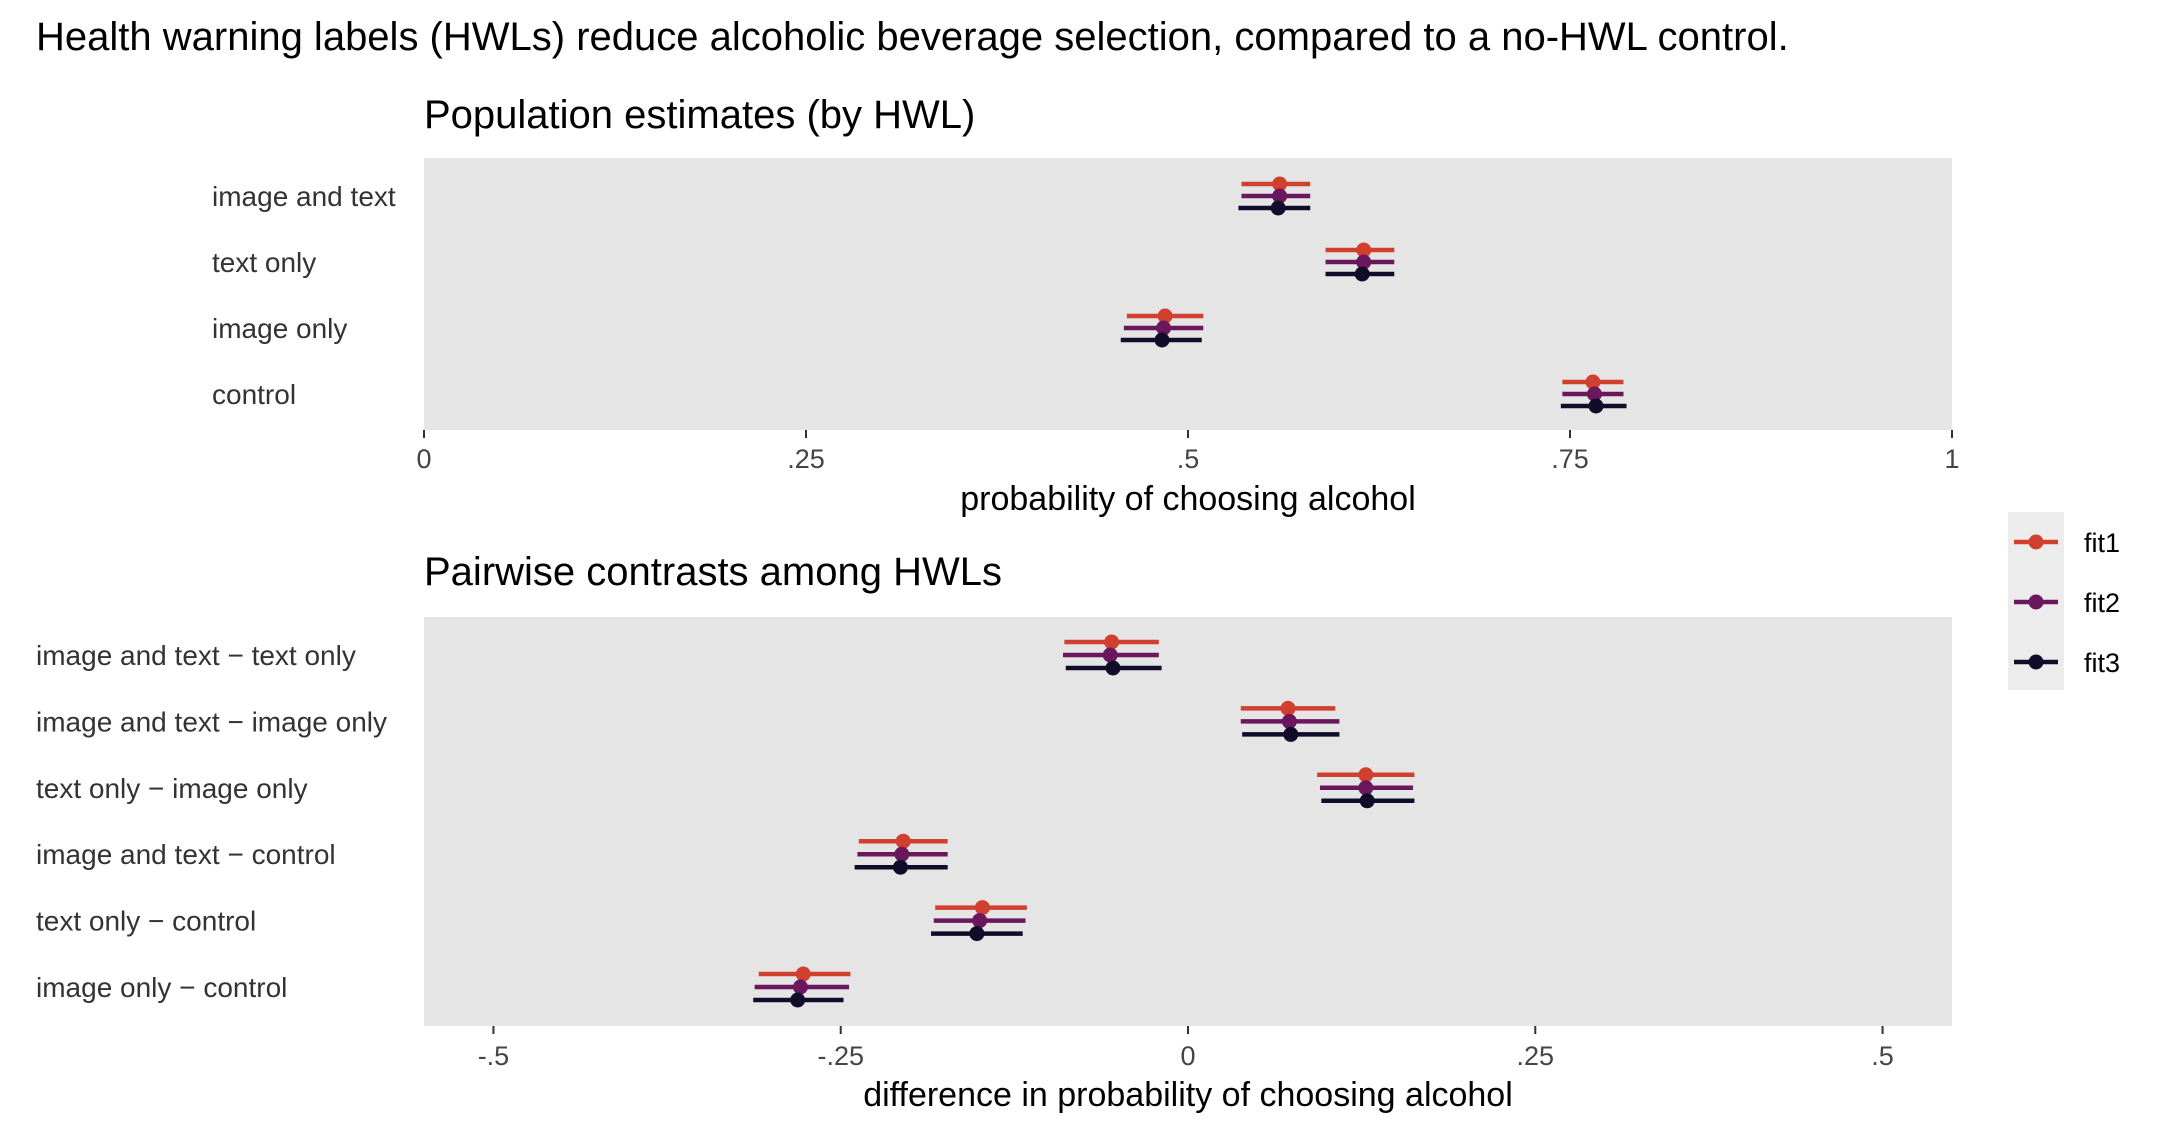 Image resolution: width=2160 pixels, height=1140 pixels. What do you see at coordinates (304, 295) in the screenshot?
I see `category-labels: image and text text only image only control` at bounding box center [304, 295].